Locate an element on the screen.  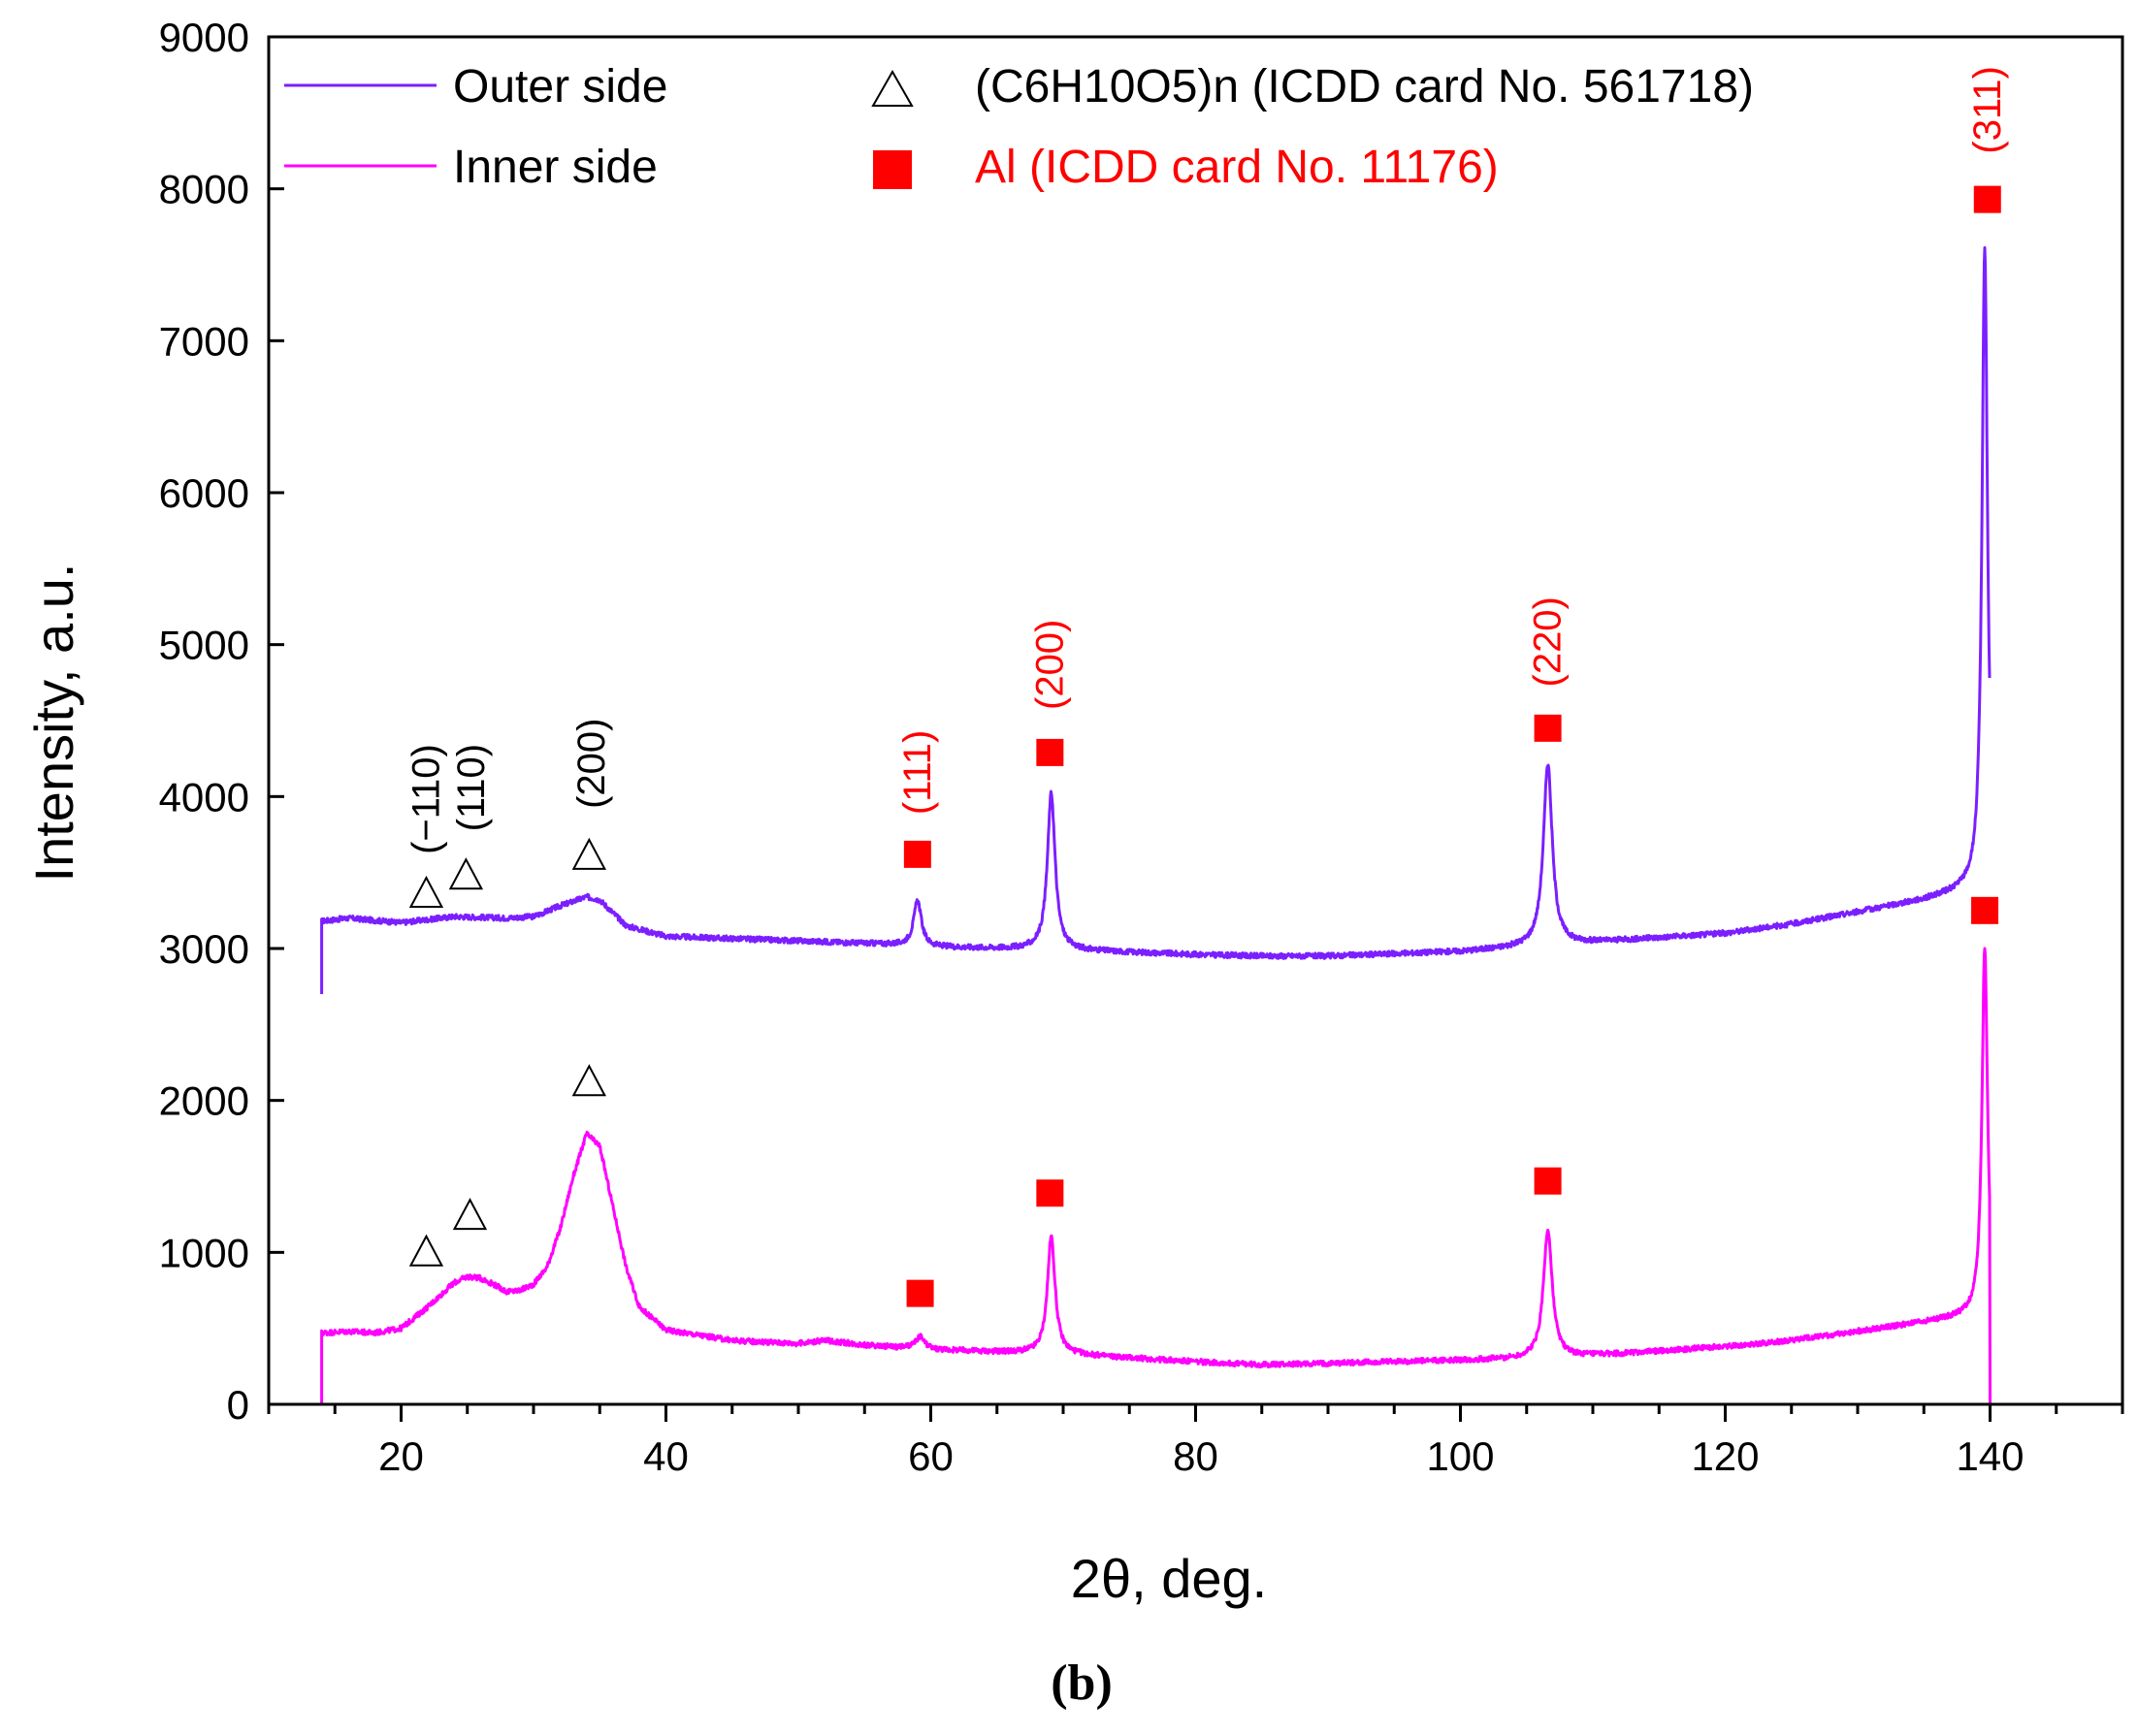
legend-triangle-marker is located at coordinates (892, 88).